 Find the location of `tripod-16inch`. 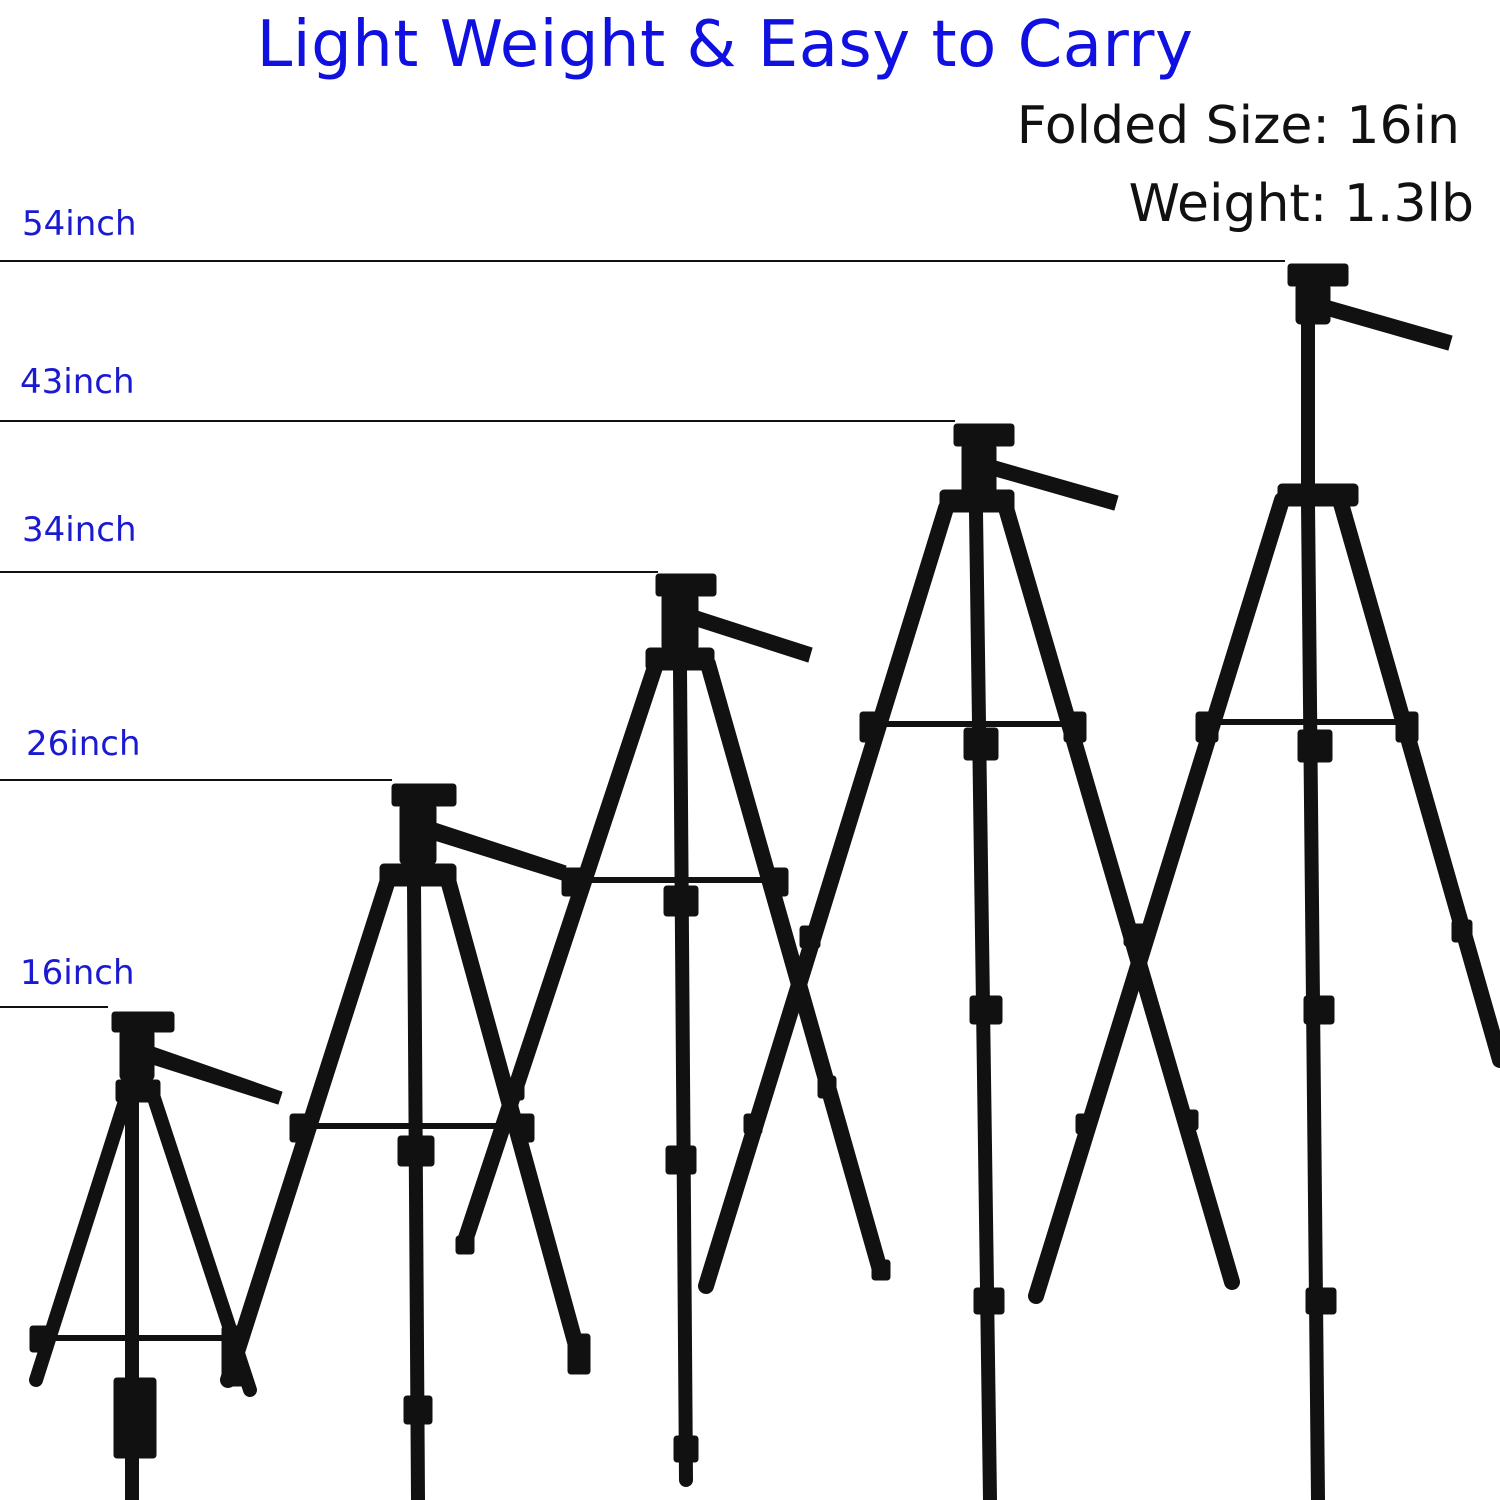

tripod-16inch is located at coordinates (156, 1255).